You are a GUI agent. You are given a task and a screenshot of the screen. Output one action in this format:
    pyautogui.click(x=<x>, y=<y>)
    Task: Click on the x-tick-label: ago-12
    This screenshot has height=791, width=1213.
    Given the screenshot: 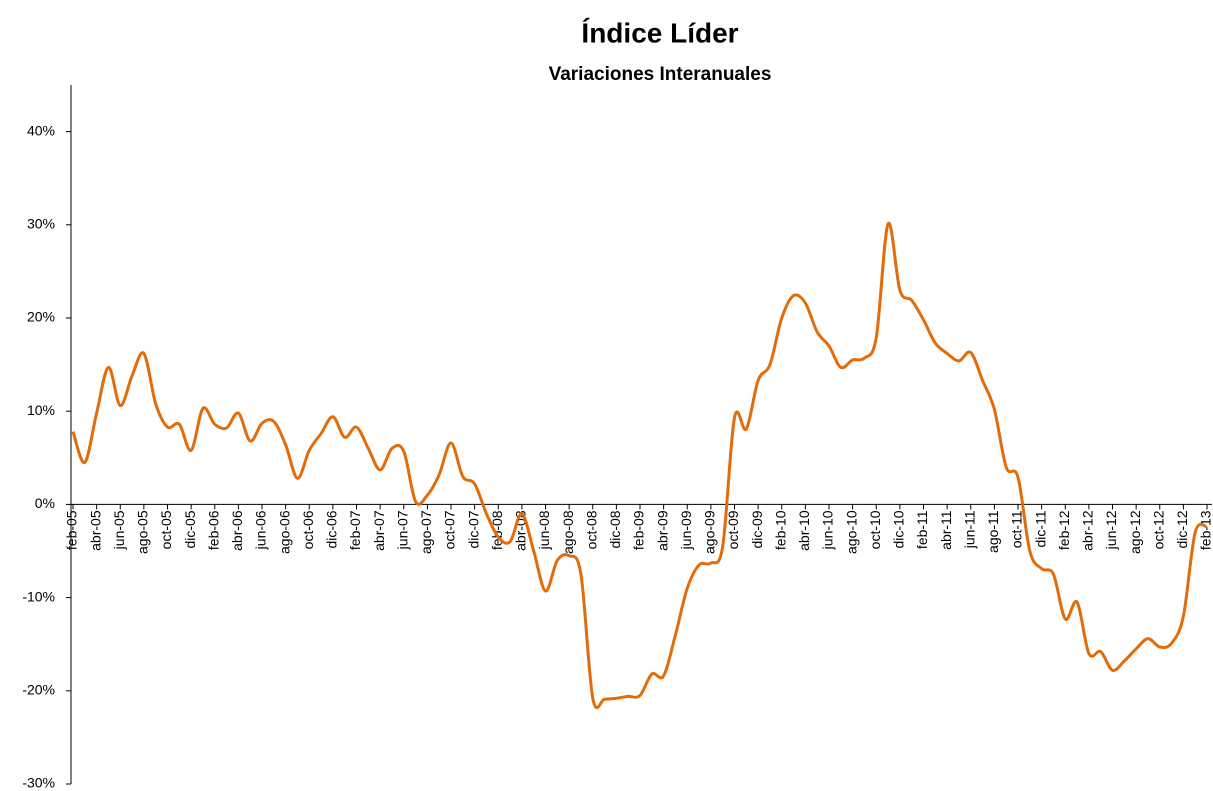 What is the action you would take?
    pyautogui.click(x=1135, y=532)
    